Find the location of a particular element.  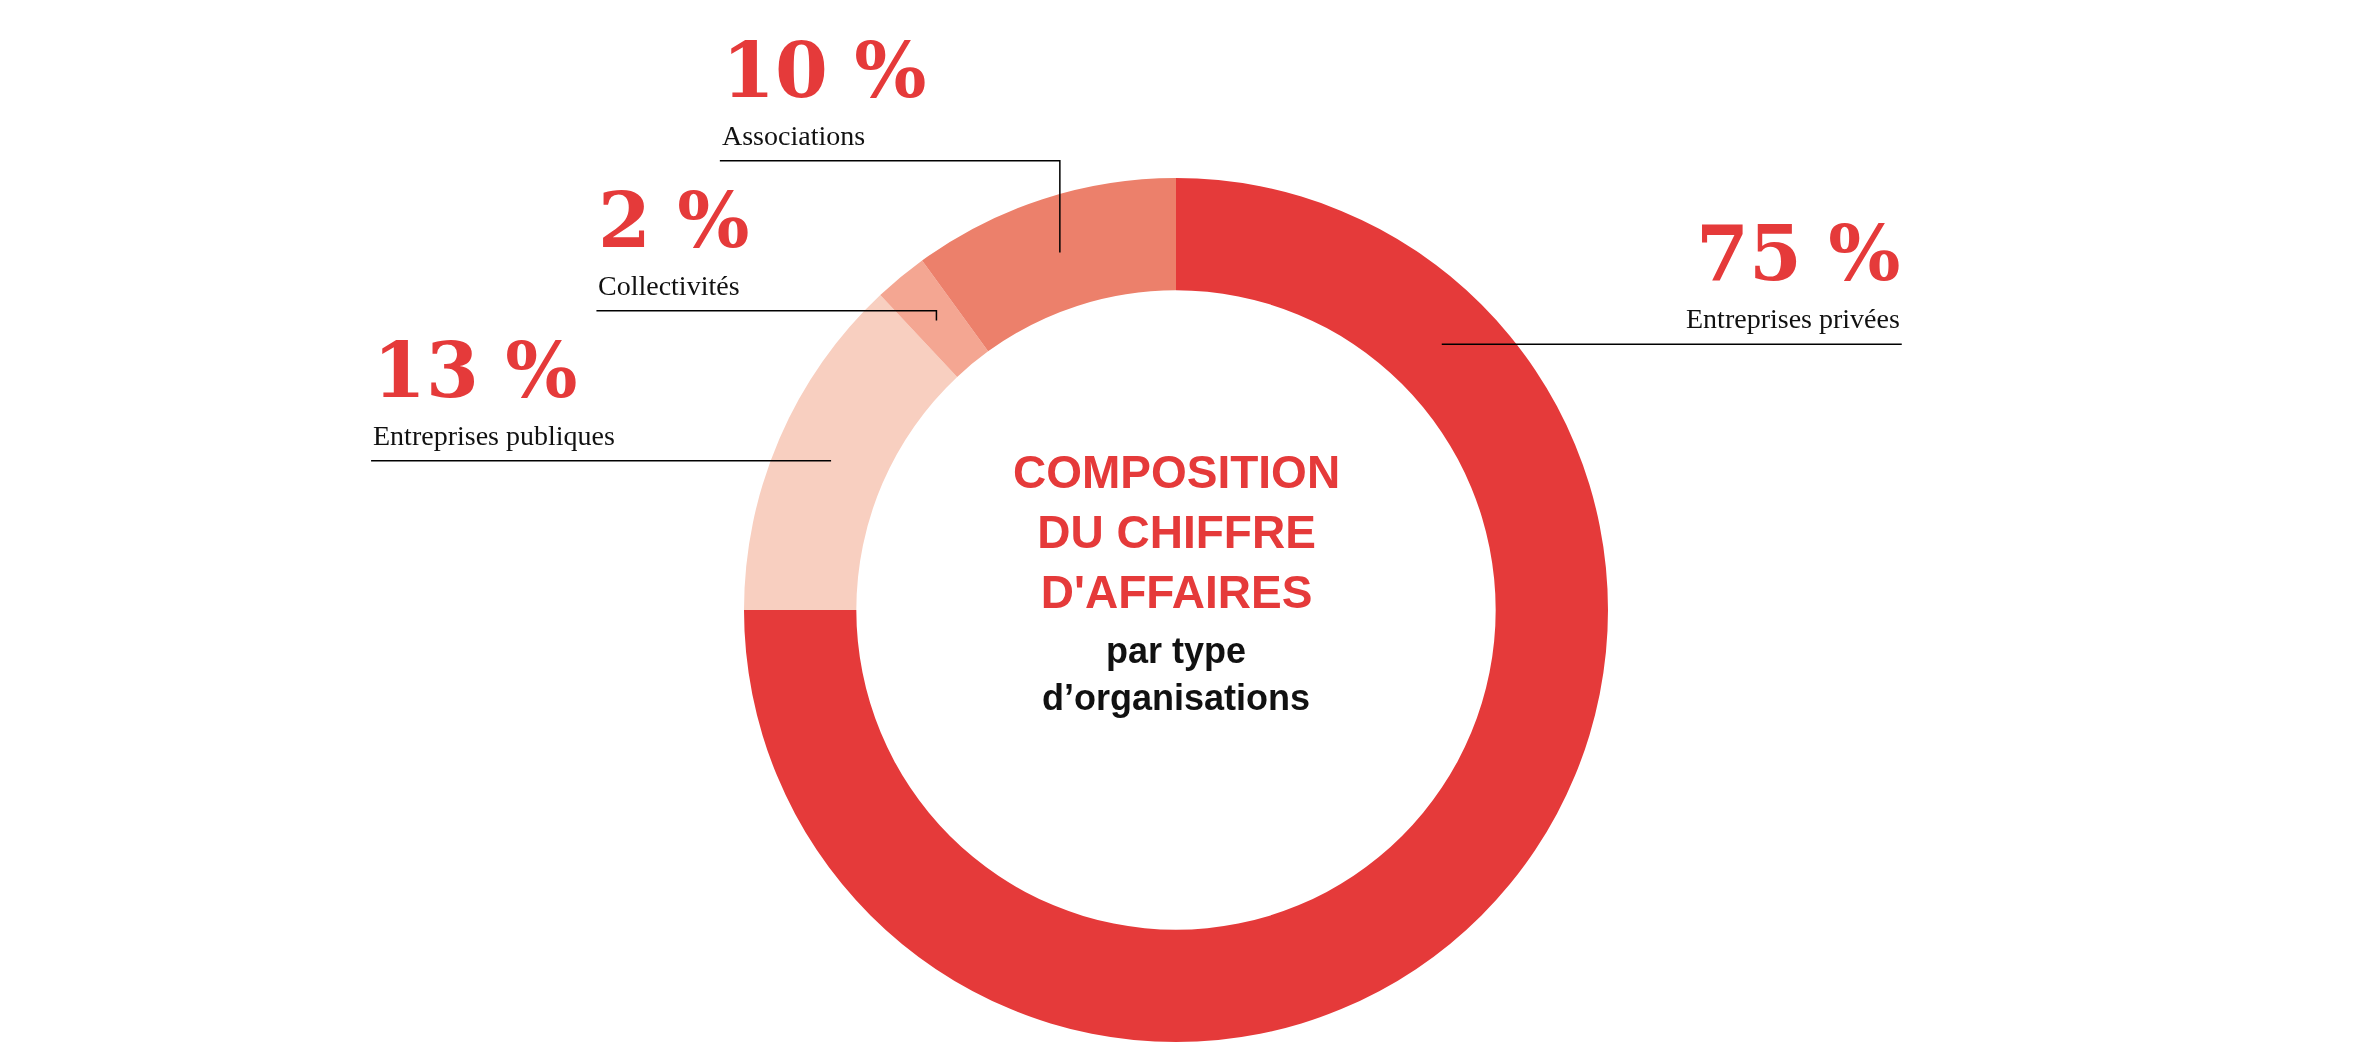

slice-label: Collectivités is located at coordinates (669, 285).